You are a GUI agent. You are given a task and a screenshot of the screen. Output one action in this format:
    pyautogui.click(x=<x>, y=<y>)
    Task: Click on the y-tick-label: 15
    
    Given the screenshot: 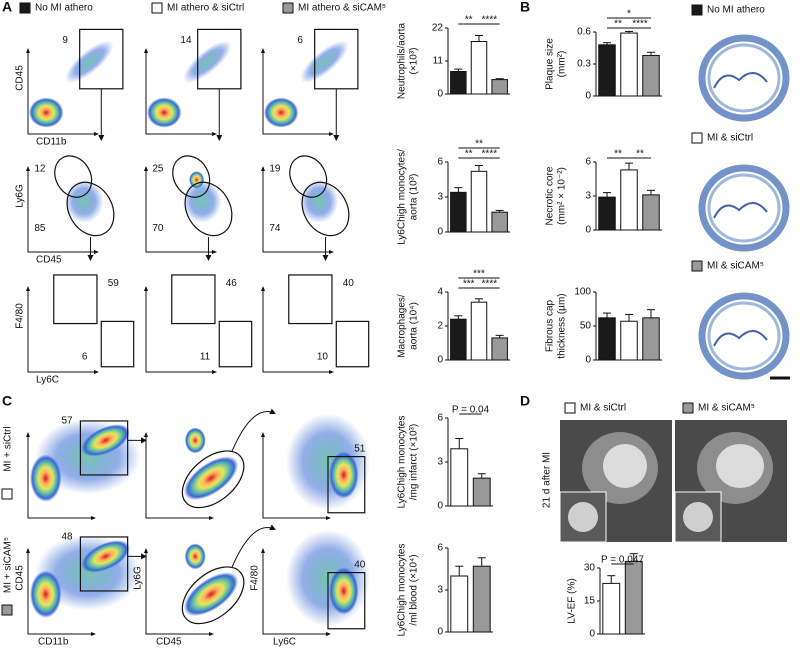 What is the action you would take?
    pyautogui.click(x=590, y=601)
    